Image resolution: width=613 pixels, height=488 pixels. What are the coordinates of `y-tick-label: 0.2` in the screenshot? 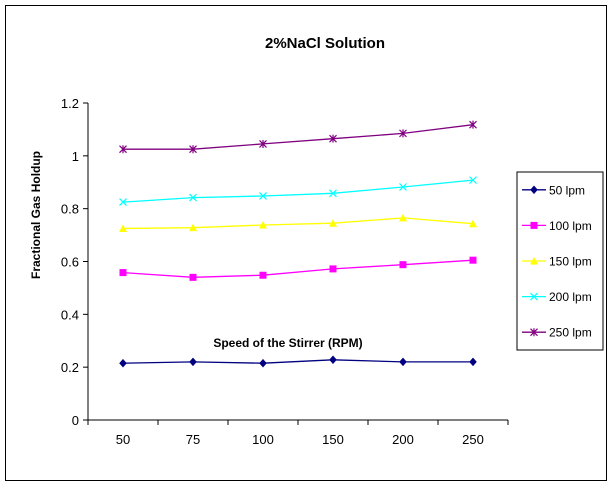 It's located at (70, 367).